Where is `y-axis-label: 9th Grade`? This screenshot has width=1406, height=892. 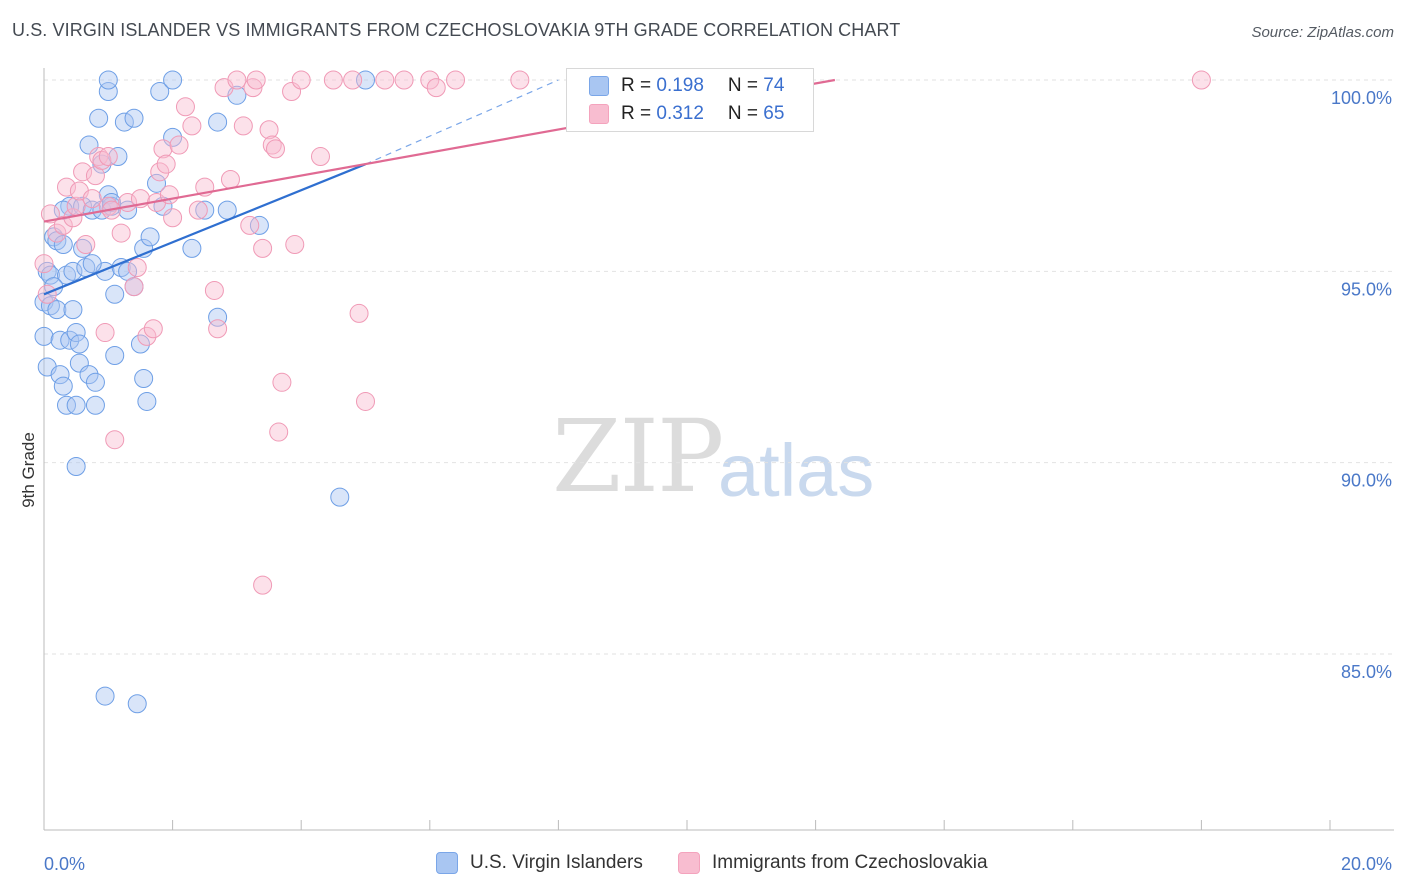 y-axis-label: 9th Grade is located at coordinates (28, 470).